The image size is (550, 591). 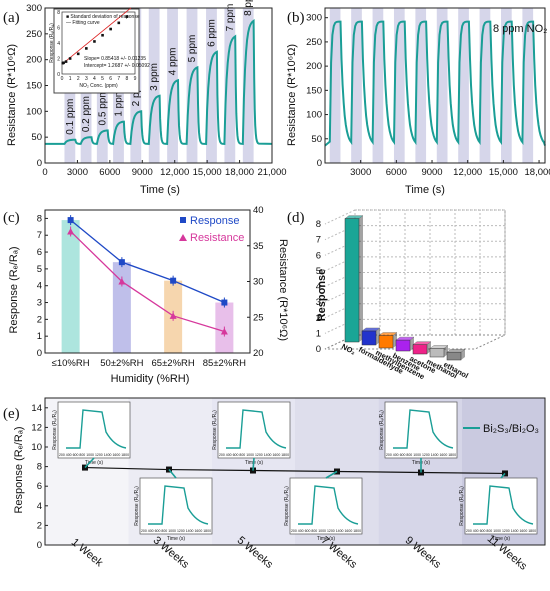 I want to click on z-tick-label: 8, so click(x=318, y=224).